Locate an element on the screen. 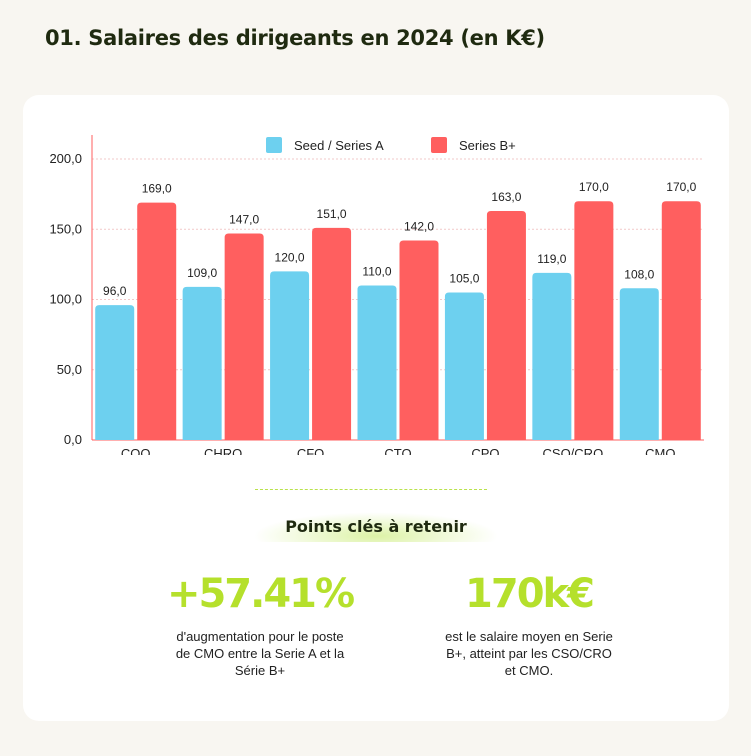 Image resolution: width=751 pixels, height=756 pixels. x-tick-label: CSO/CRO is located at coordinates (573, 450).